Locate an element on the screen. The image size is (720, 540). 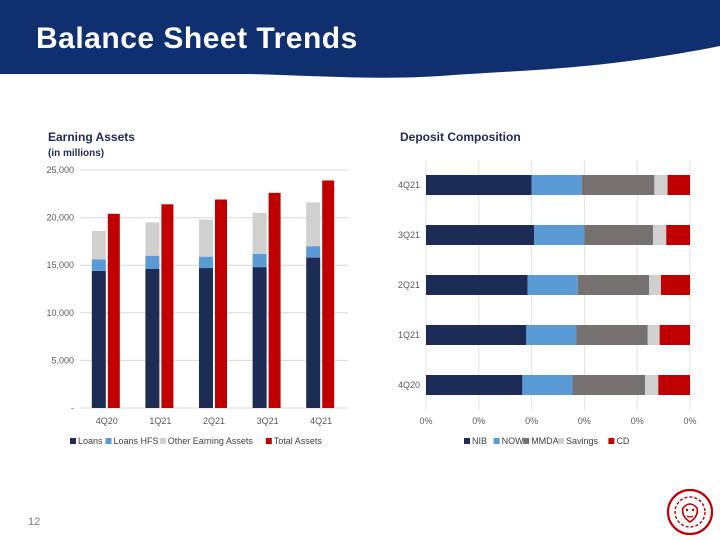
y-tick-label: 10,000 is located at coordinates (60, 313).